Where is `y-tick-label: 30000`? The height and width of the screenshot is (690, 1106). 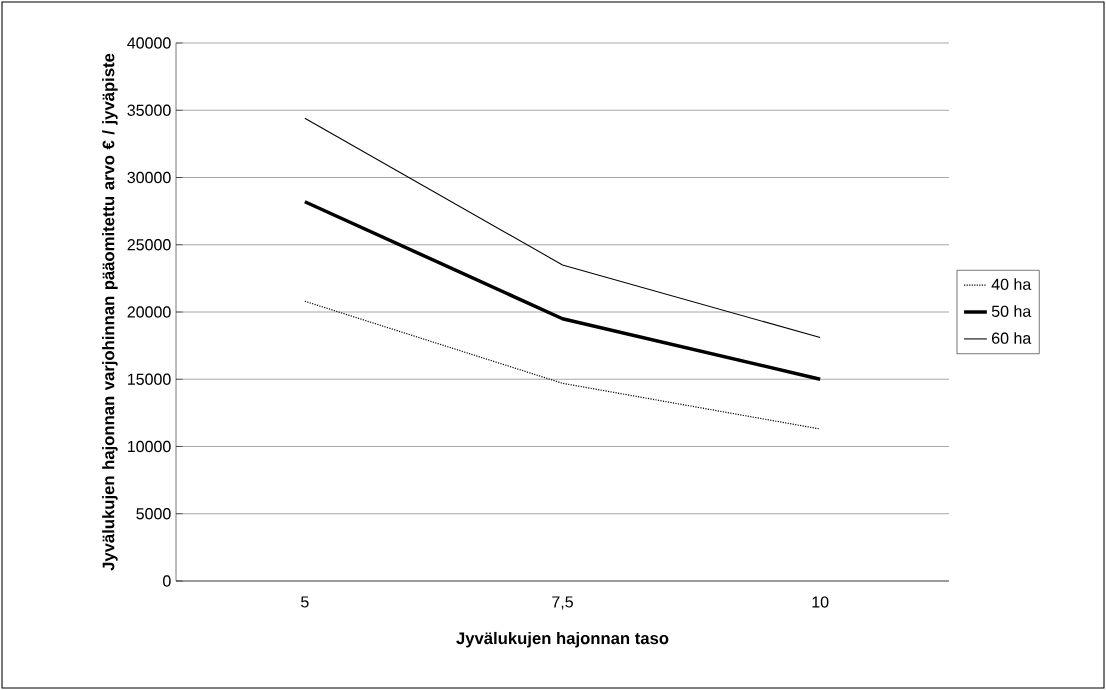 y-tick-label: 30000 is located at coordinates (149, 177).